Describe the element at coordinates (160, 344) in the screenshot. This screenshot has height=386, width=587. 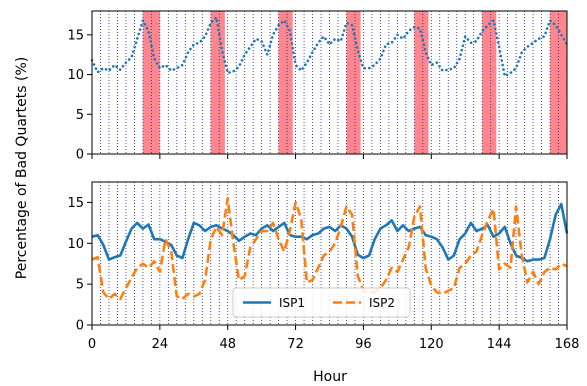
I see `x-tick-label: 24` at that location.